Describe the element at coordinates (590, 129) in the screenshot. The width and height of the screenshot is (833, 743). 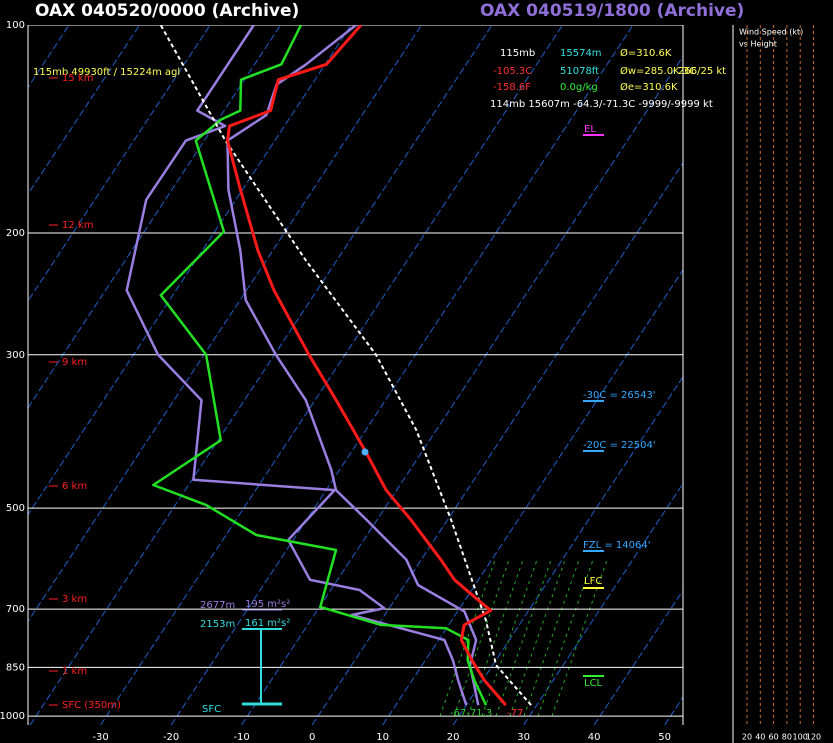
I see `el-label: EL` at that location.